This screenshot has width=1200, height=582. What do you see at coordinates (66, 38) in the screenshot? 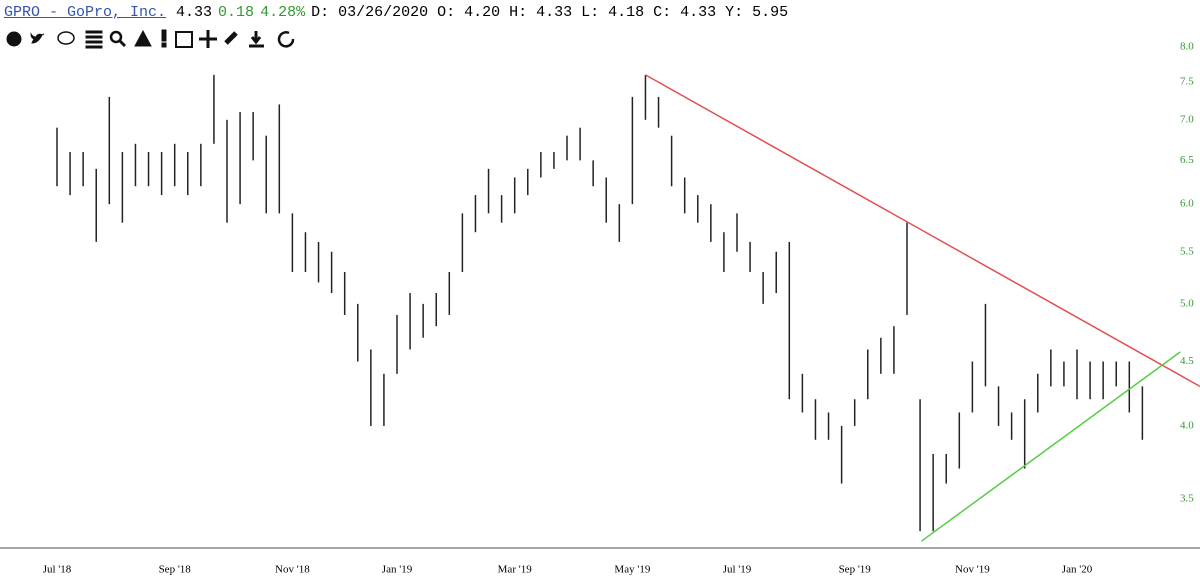
I see `comment-icon` at bounding box center [66, 38].